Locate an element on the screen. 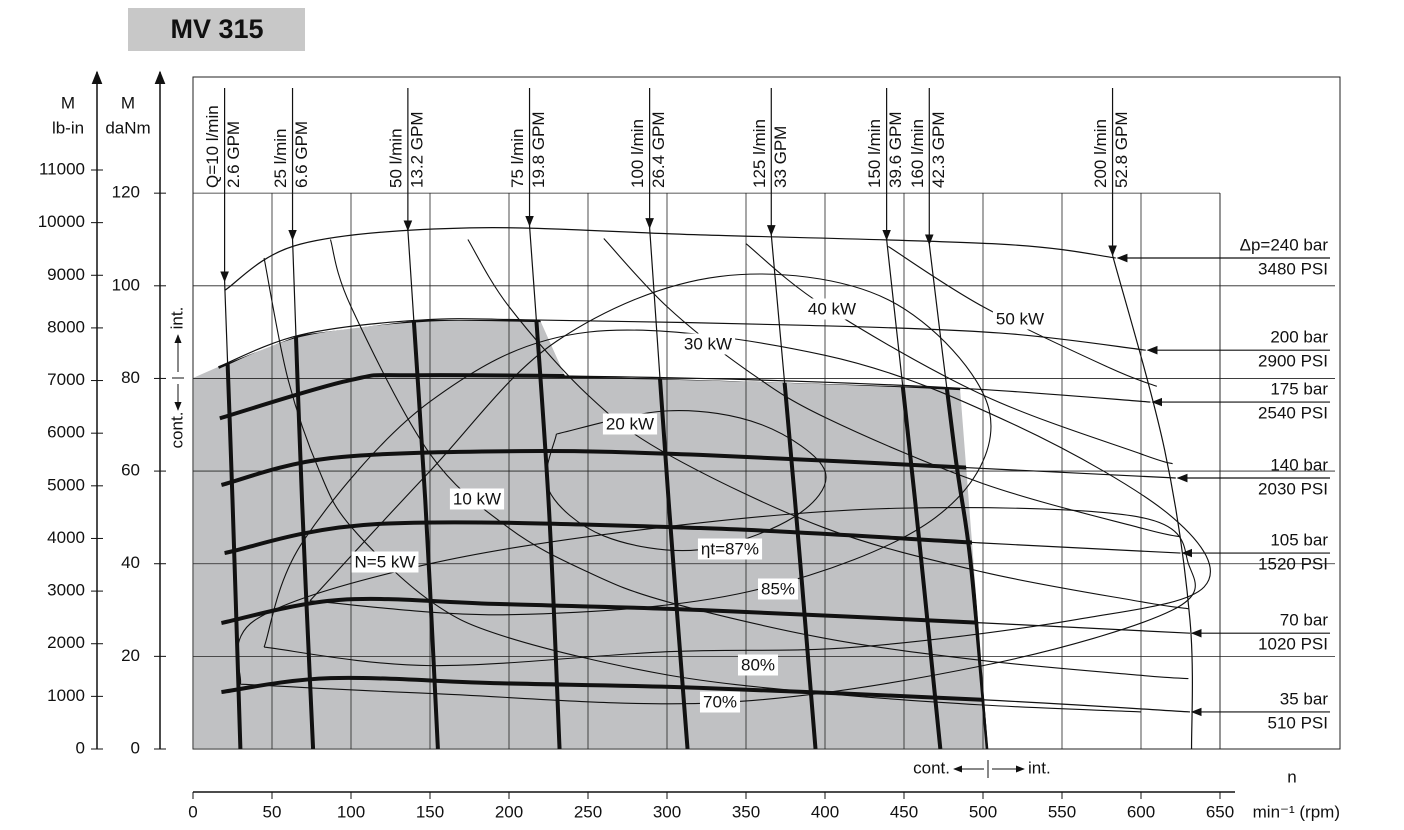 This screenshot has height=830, width=1404. curve-label: 50 kW is located at coordinates (1020, 318).